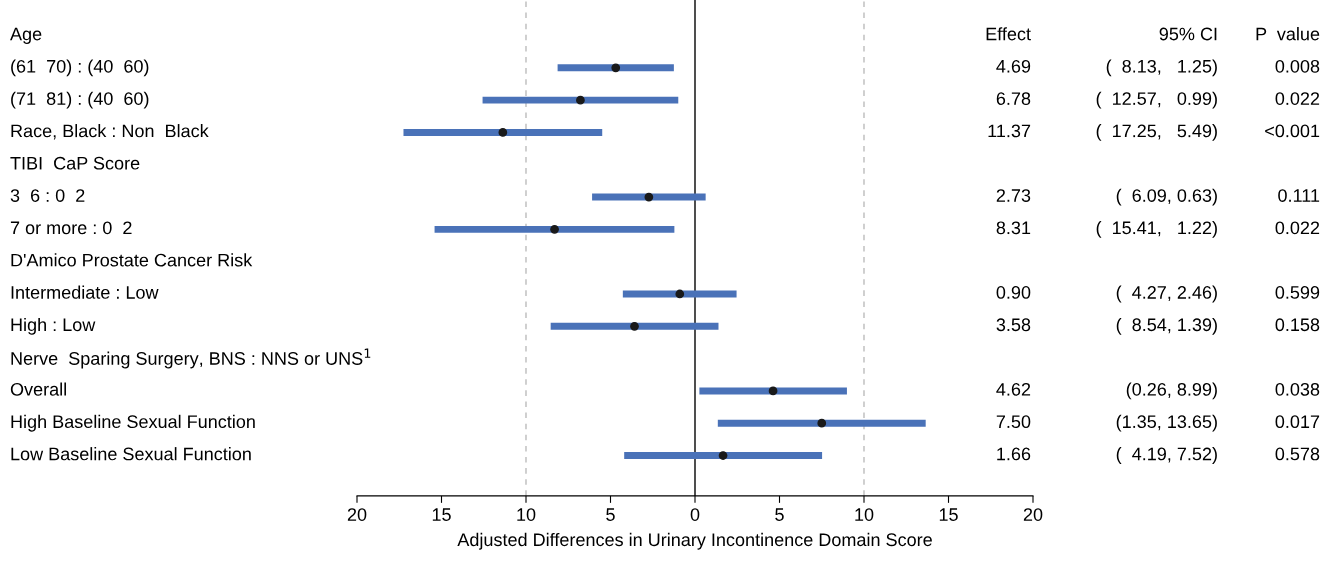 The image size is (1334, 570). I want to click on text: <0.001, so click(1292, 131).